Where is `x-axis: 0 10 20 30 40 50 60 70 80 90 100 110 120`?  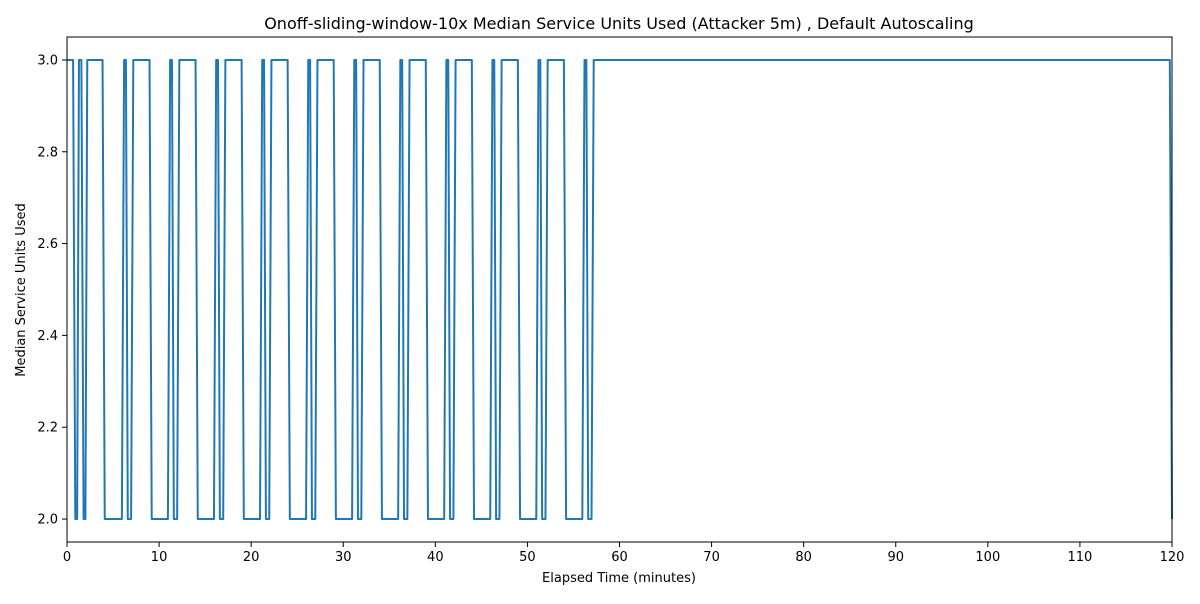
x-axis: 0 10 20 30 40 50 60 70 80 90 100 110 120 is located at coordinates (624, 553).